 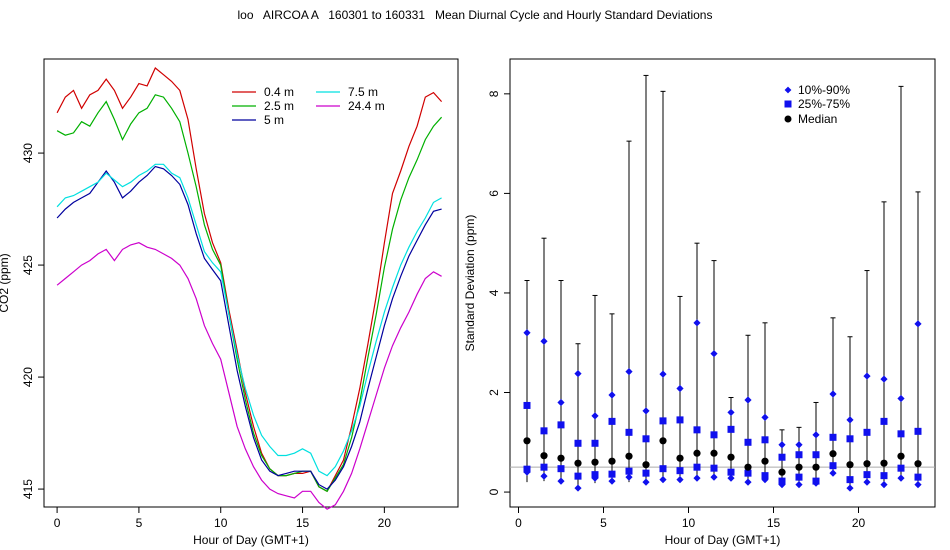 I want to click on left-y-tick-label: 415, so click(x=28, y=489).